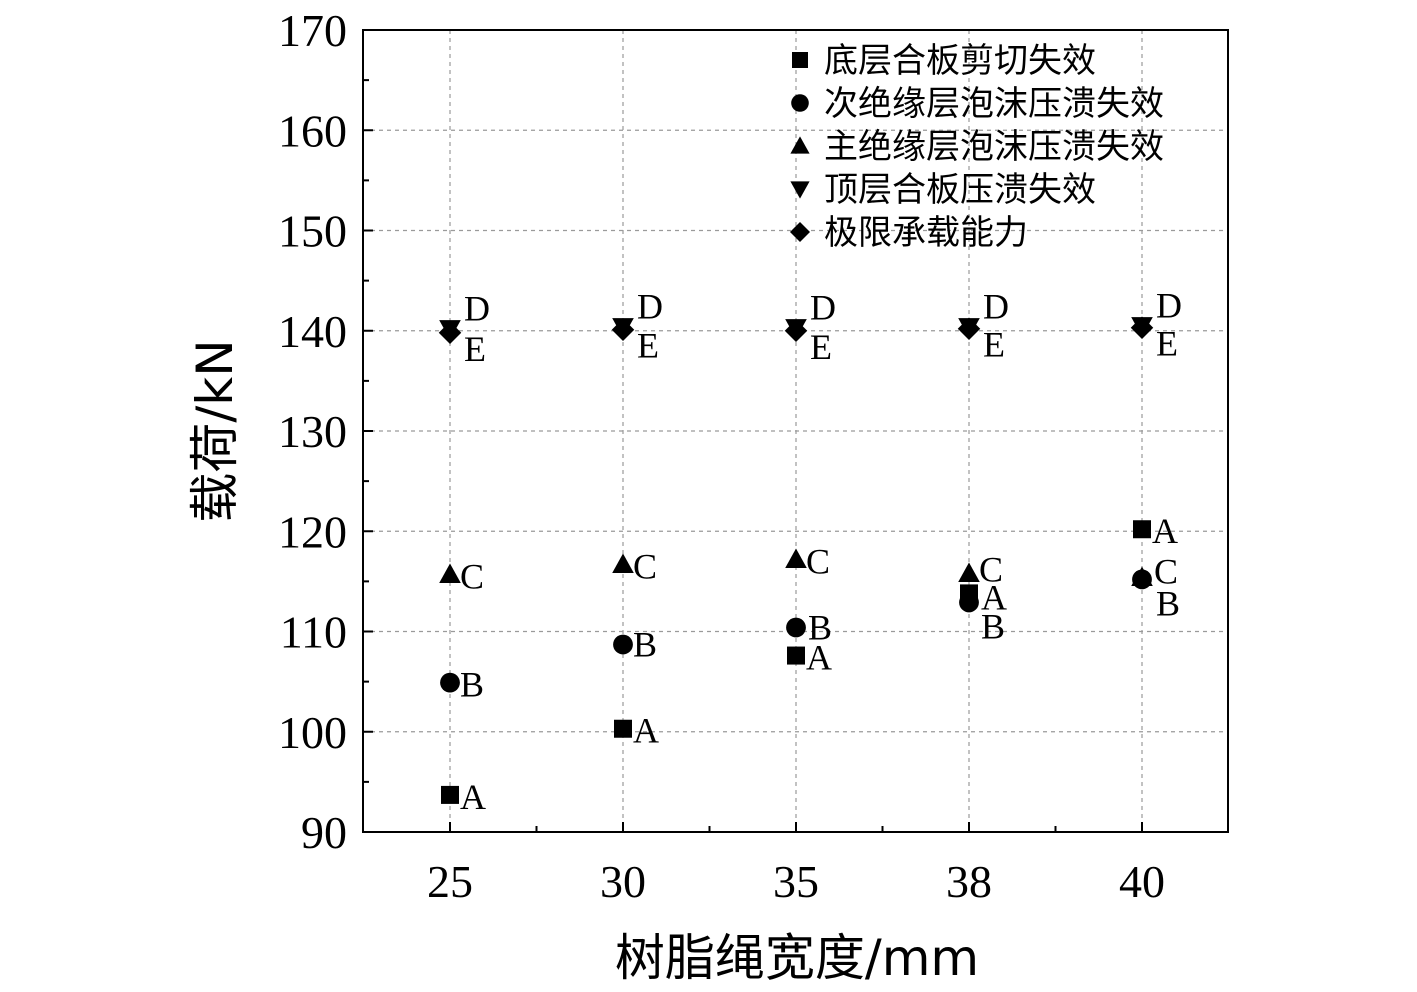 The width and height of the screenshot is (1417, 992). I want to click on legend-marker-c, so click(800, 145).